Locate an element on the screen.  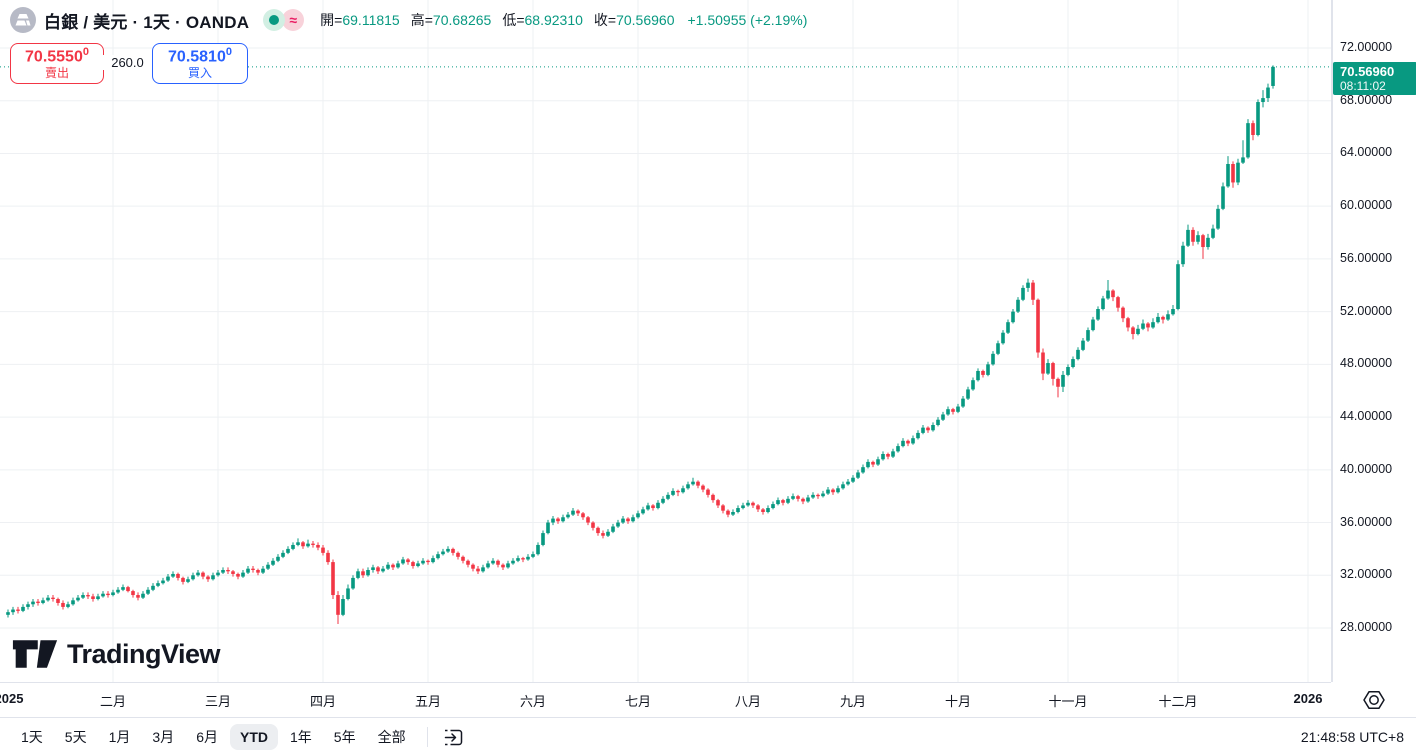
time-axis-label: 2026 is located at coordinates (1308, 698).